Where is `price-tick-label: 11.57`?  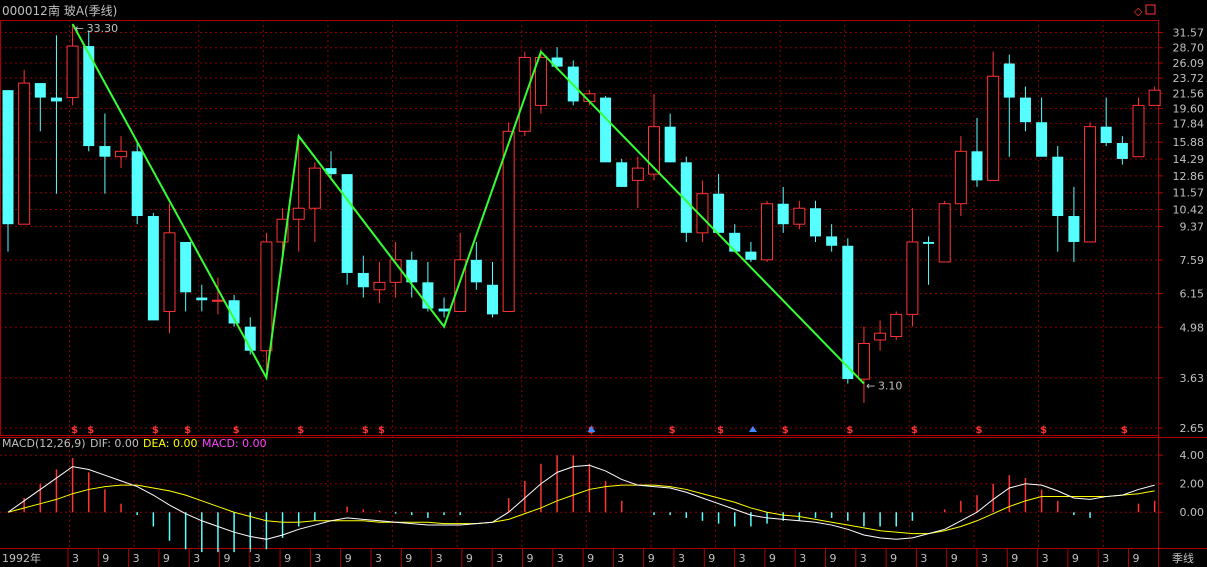
price-tick-label: 11.57 is located at coordinates (1189, 193).